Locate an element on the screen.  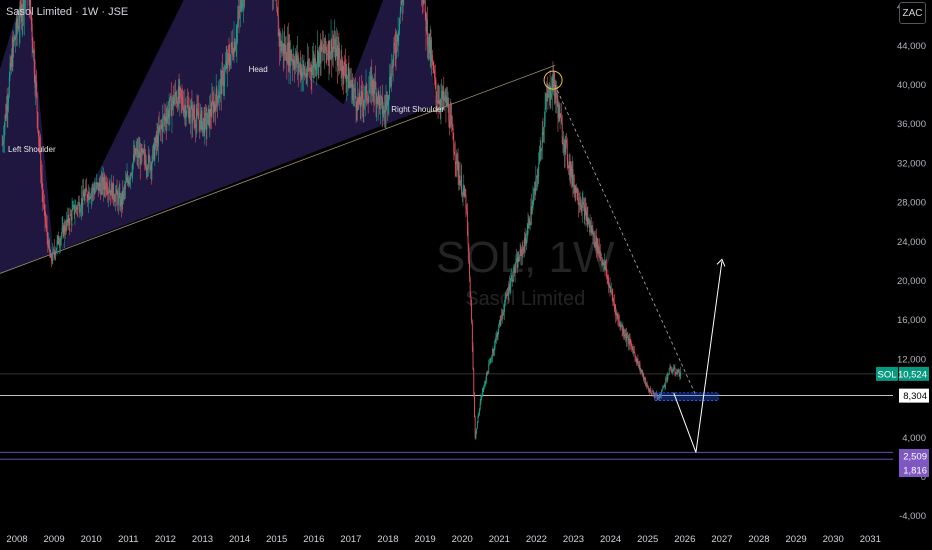
x-tick-label: 2010 is located at coordinates (91, 539).